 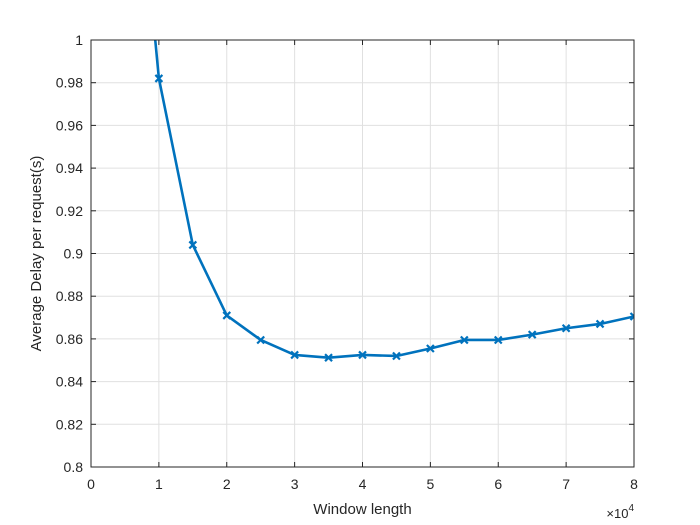 I want to click on x-tick-labels: 0 1 2 3 4 5 6 7 8, so click(x=362, y=484).